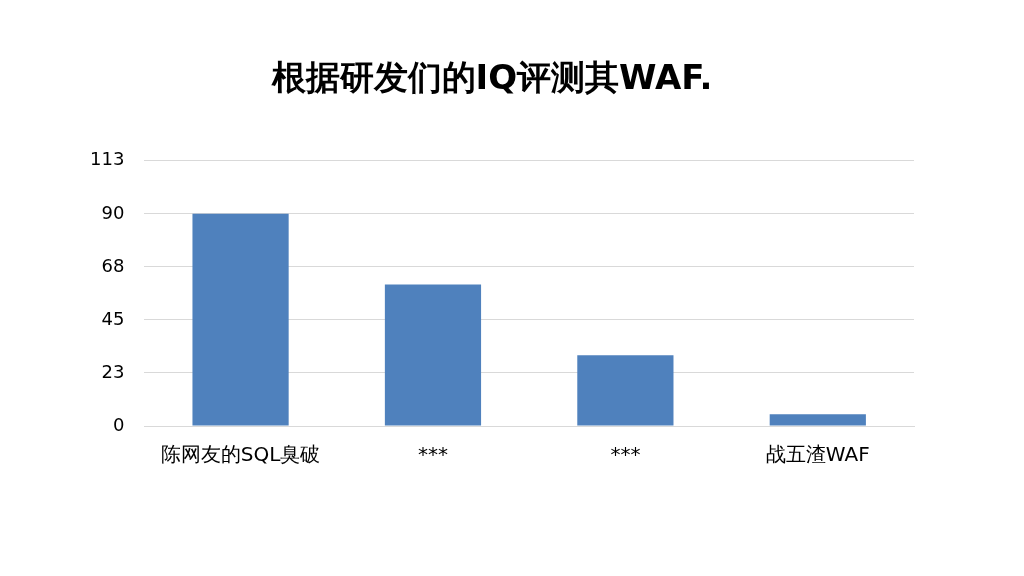 This screenshot has height=576, width=1024. I want to click on y-tick-label: 0, so click(118, 424).